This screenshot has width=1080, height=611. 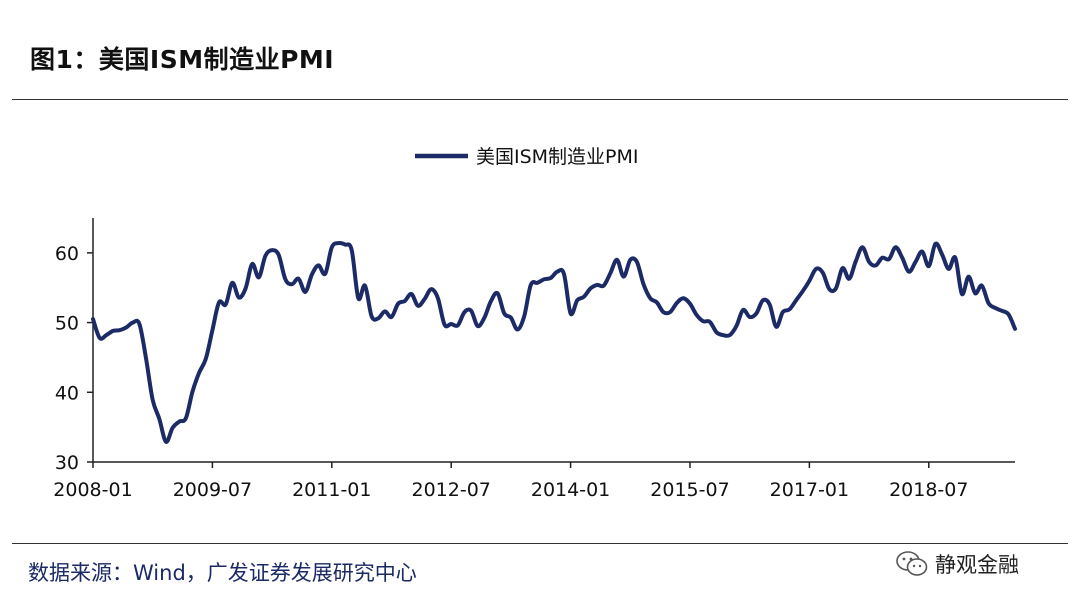 I want to click on figure-title: 图1：美国ISM制造业PMI, so click(x=182, y=59).